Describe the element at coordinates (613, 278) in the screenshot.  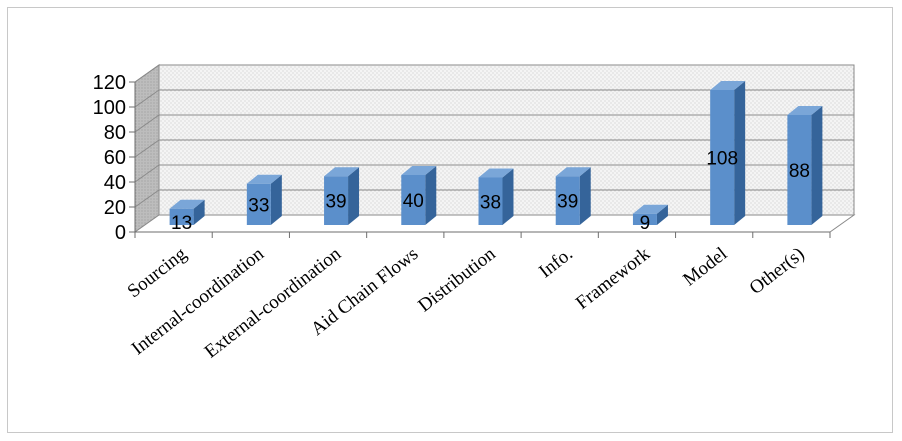
I see `x-tick-label: Framework` at that location.